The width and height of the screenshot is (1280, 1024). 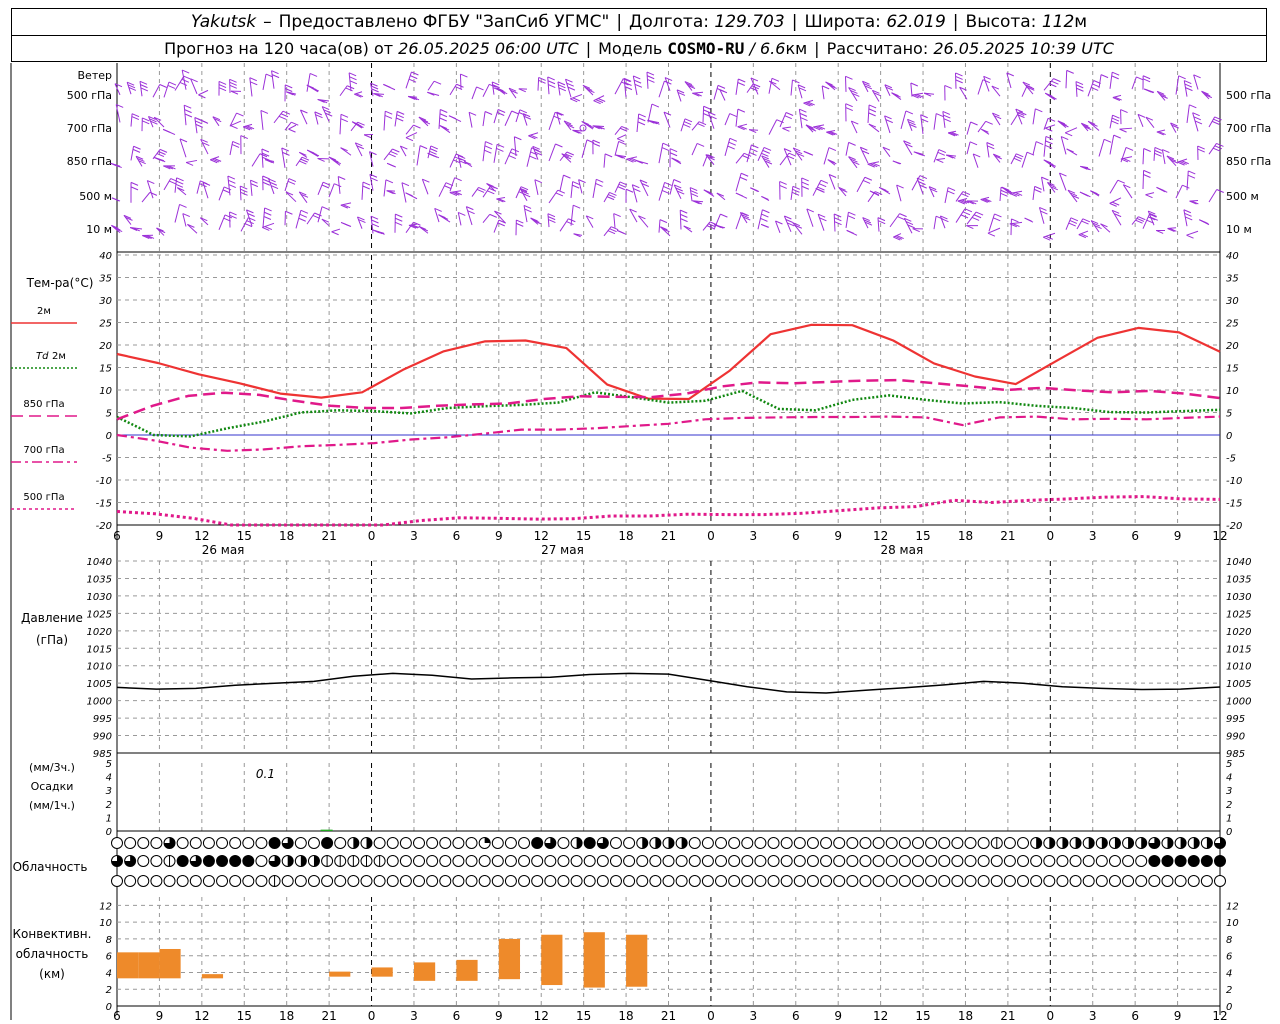 I want to click on precip-tick-label: 3, so click(x=109, y=791).